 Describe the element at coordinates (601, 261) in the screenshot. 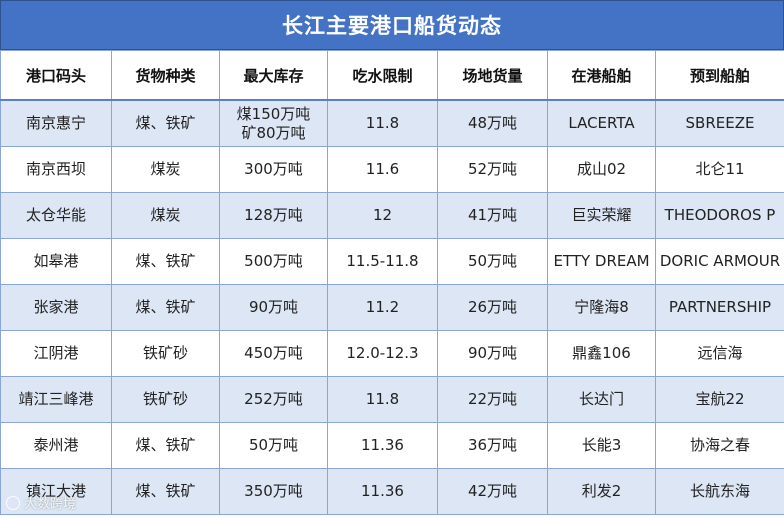

I see `cell-in-port: ETTY DREAM` at that location.